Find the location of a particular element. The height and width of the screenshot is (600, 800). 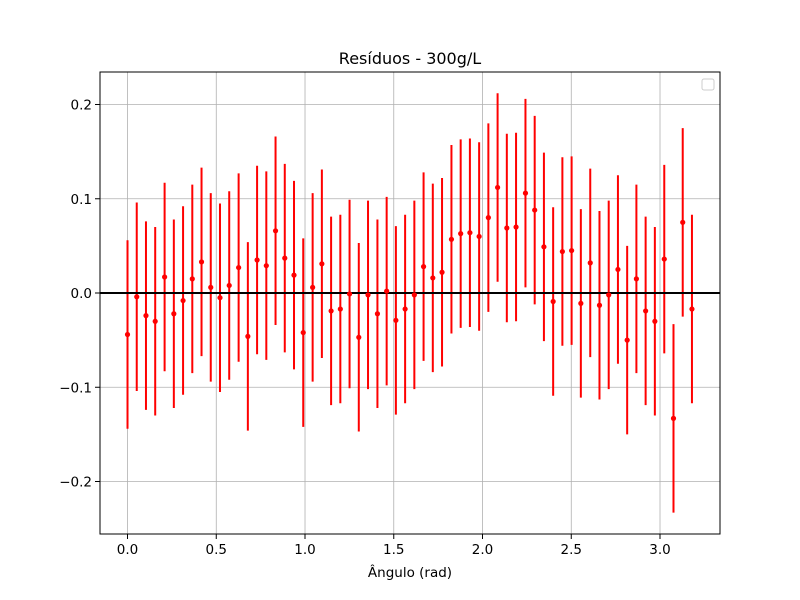

x-tick-label: 0.5 is located at coordinates (216, 550).